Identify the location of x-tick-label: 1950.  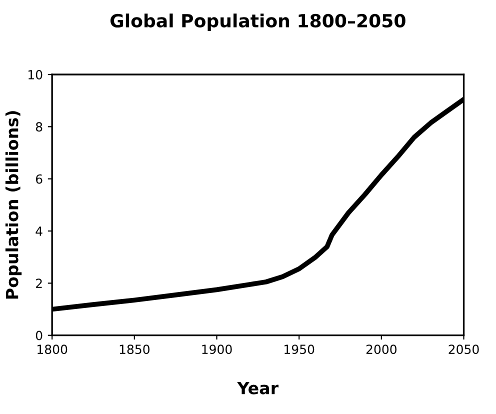
(299, 349).